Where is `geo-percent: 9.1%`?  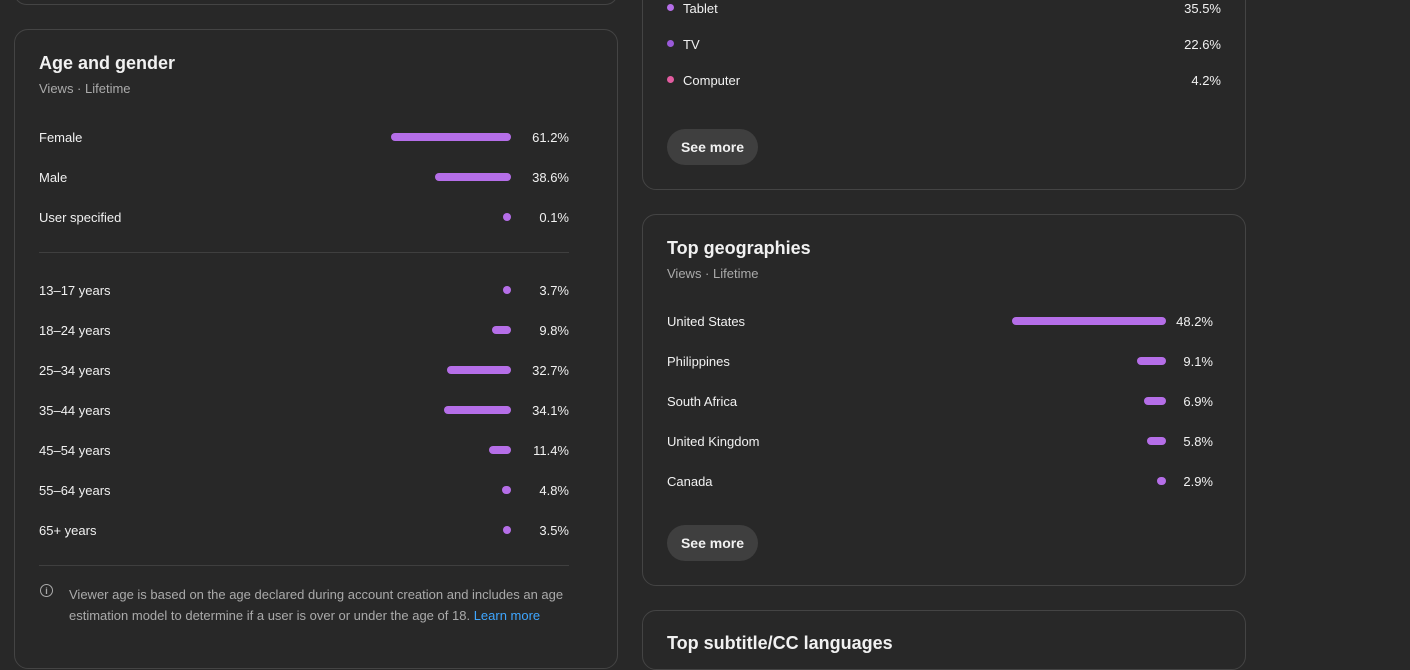 geo-percent: 9.1% is located at coordinates (1198, 361).